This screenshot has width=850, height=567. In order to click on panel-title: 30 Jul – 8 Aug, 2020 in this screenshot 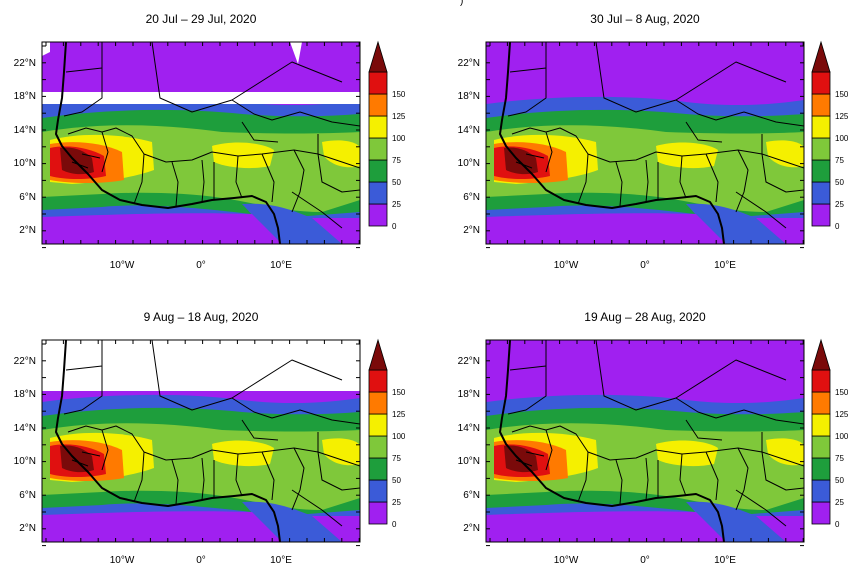, I will do `click(645, 19)`.